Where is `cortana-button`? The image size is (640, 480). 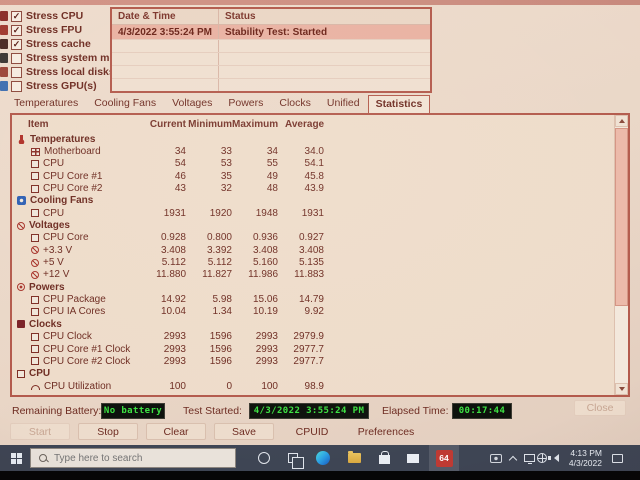 cortana-button is located at coordinates (264, 458).